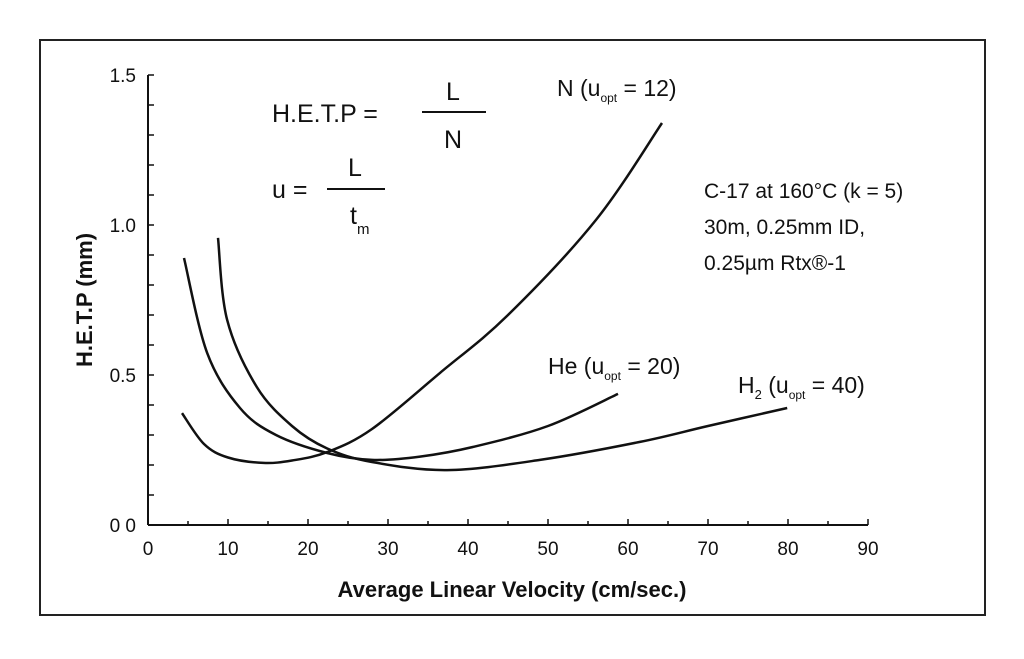 This screenshot has width=1024, height=659. Describe the element at coordinates (123, 226) in the screenshot. I see `y-tick-label: 1.0` at that location.